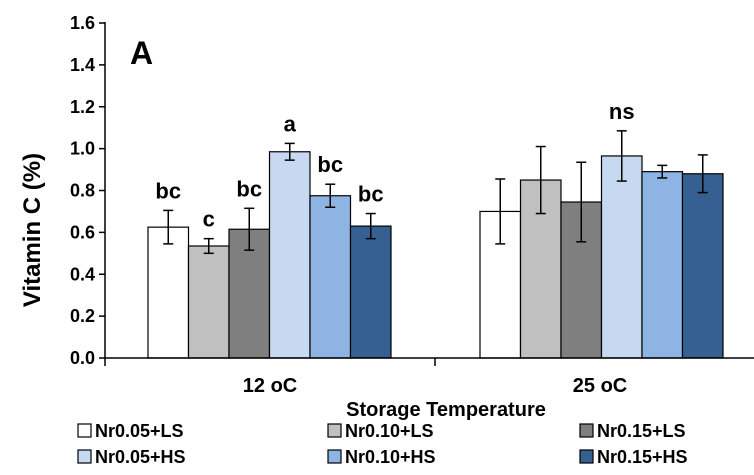 Image resolution: width=754 pixels, height=475 pixels. Describe the element at coordinates (32, 230) in the screenshot. I see `y-axis-label: Vitamin C (%)` at that location.